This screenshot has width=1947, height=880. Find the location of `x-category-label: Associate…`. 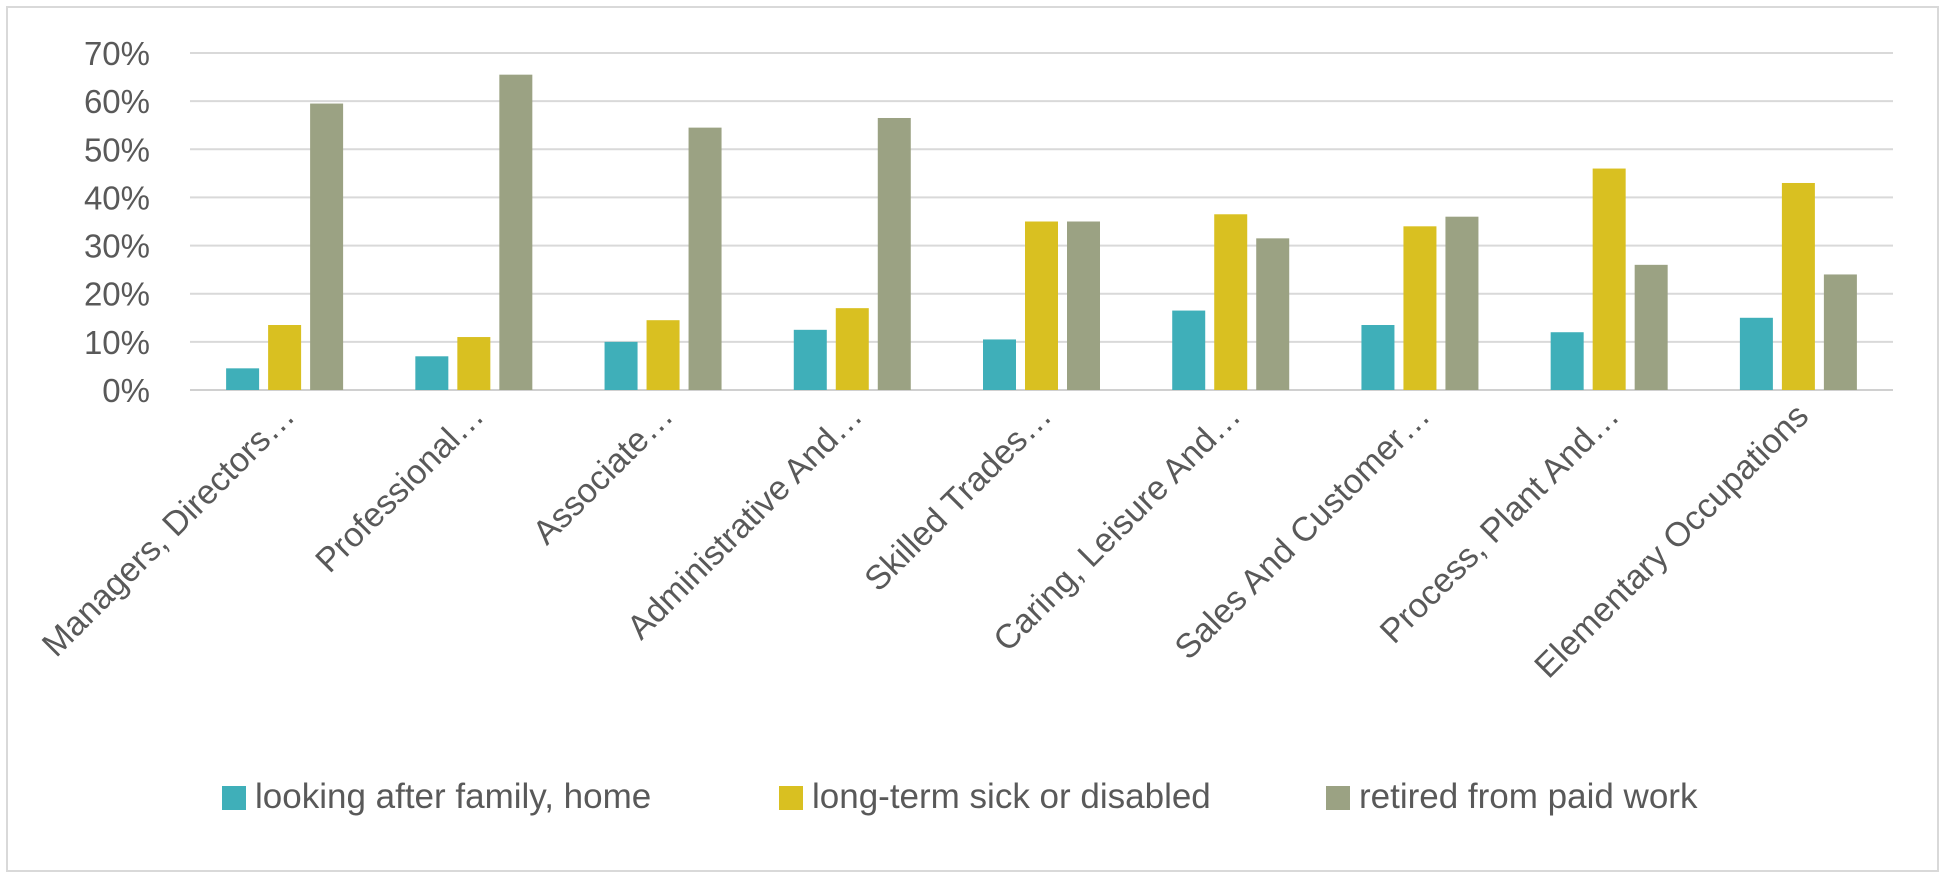

x-category-label: Associate… is located at coordinates (603, 474).